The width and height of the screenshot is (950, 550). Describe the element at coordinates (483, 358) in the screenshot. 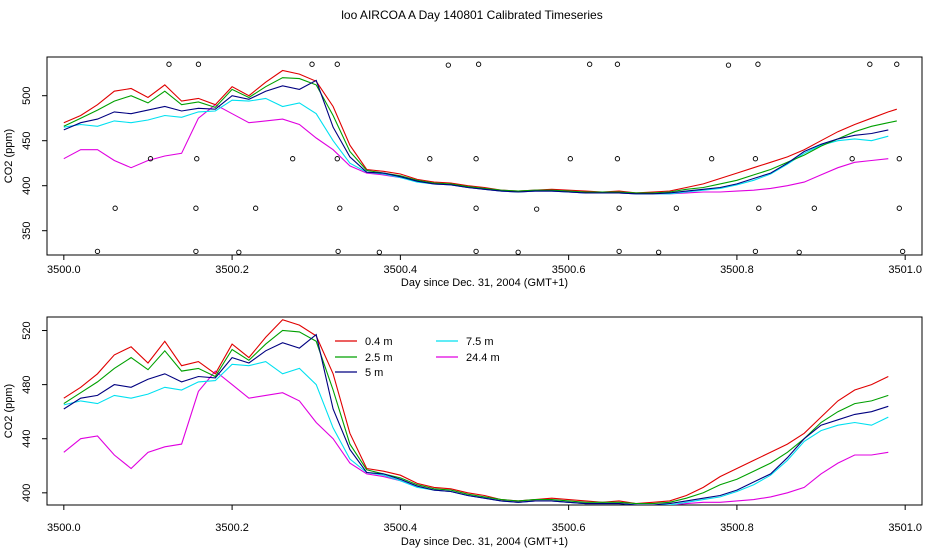

I see `legend-label: 24.4 m` at that location.